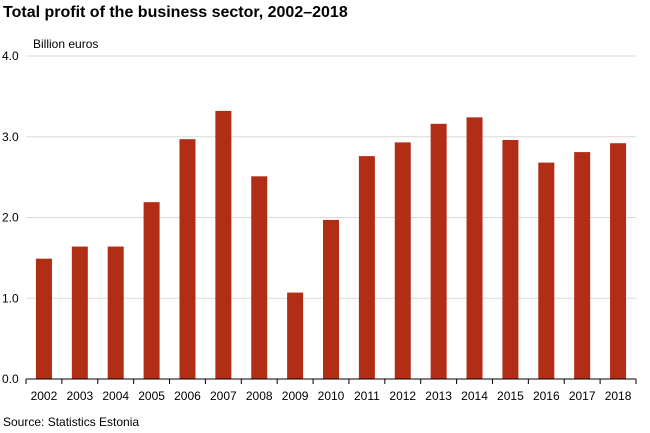 The width and height of the screenshot is (650, 433). I want to click on y-axis-label: Billion euros, so click(65, 44).